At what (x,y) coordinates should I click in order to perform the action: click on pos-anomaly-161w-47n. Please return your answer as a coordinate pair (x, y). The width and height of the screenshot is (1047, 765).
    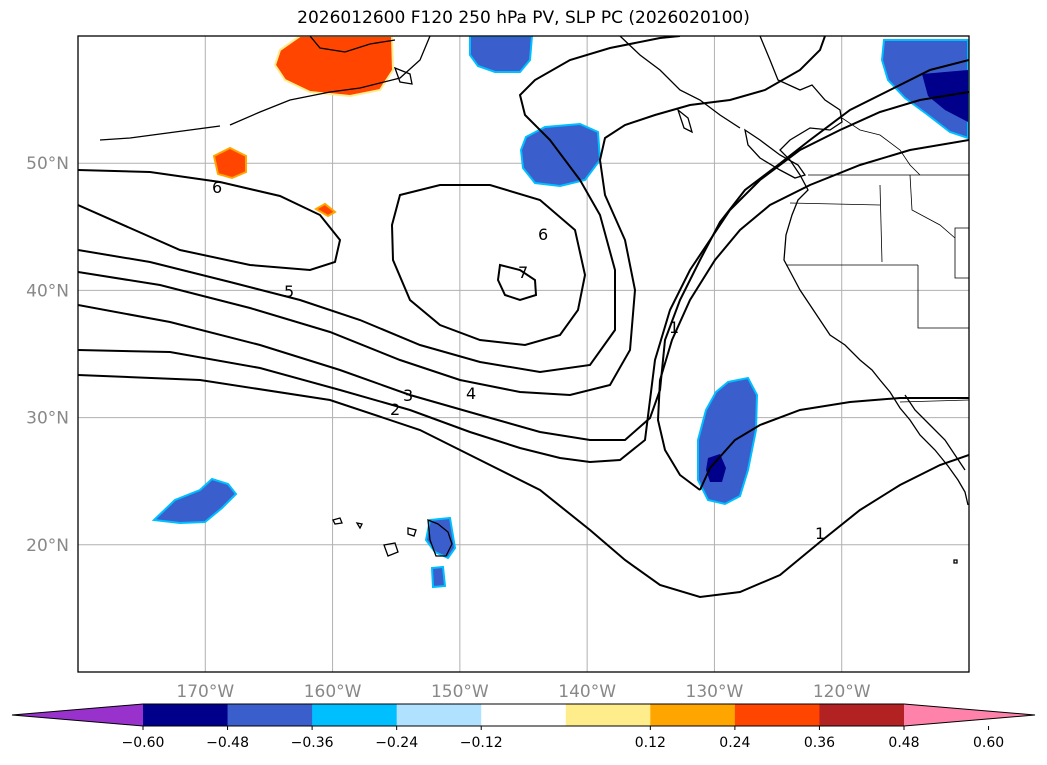
    Looking at the image, I should click on (325, 210).